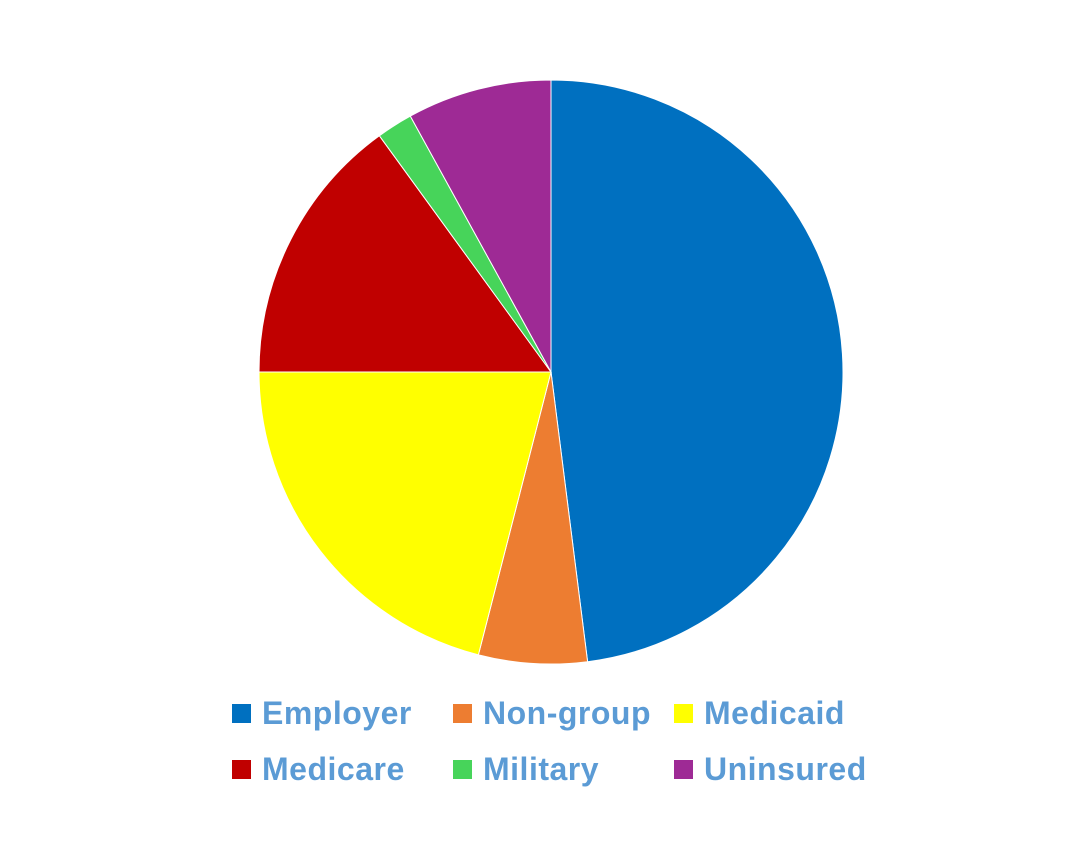  Describe the element at coordinates (337, 712) in the screenshot. I see `legend-label-employer: Employer` at that location.